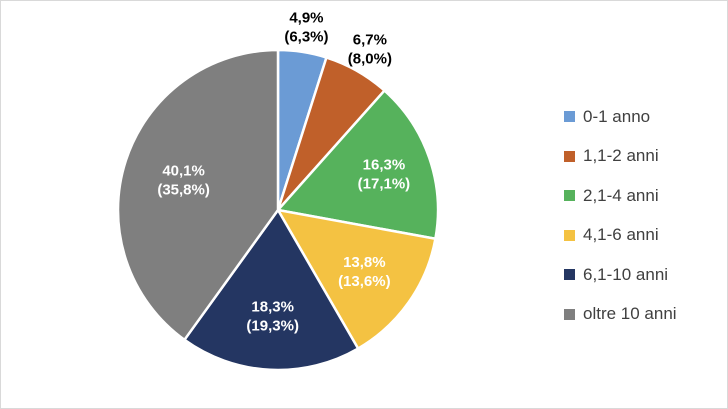  What do you see at coordinates (630, 314) in the screenshot?
I see `legend-label: oltre 10 anni` at bounding box center [630, 314].